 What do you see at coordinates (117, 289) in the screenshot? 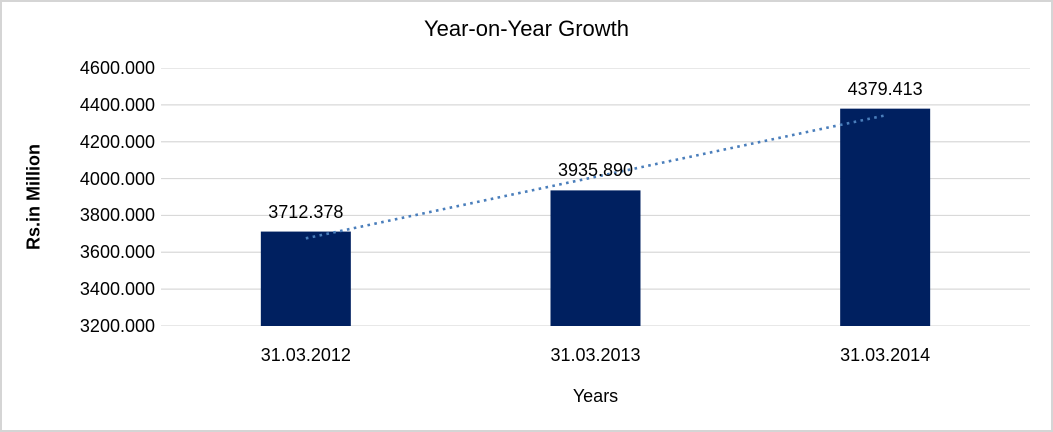
I see `y-tick-label: 3400.000` at bounding box center [117, 289].